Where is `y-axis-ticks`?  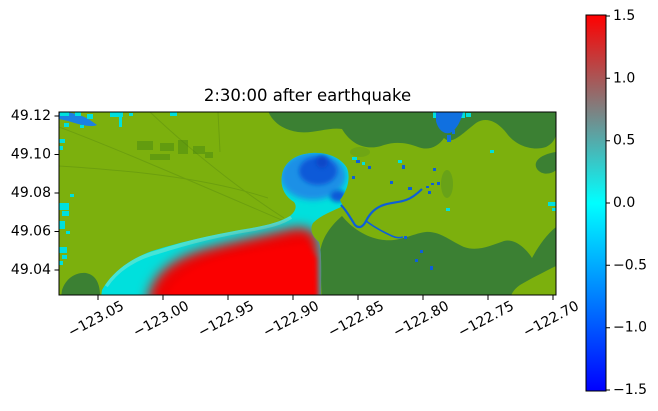 y-axis-ticks is located at coordinates (56, 193).